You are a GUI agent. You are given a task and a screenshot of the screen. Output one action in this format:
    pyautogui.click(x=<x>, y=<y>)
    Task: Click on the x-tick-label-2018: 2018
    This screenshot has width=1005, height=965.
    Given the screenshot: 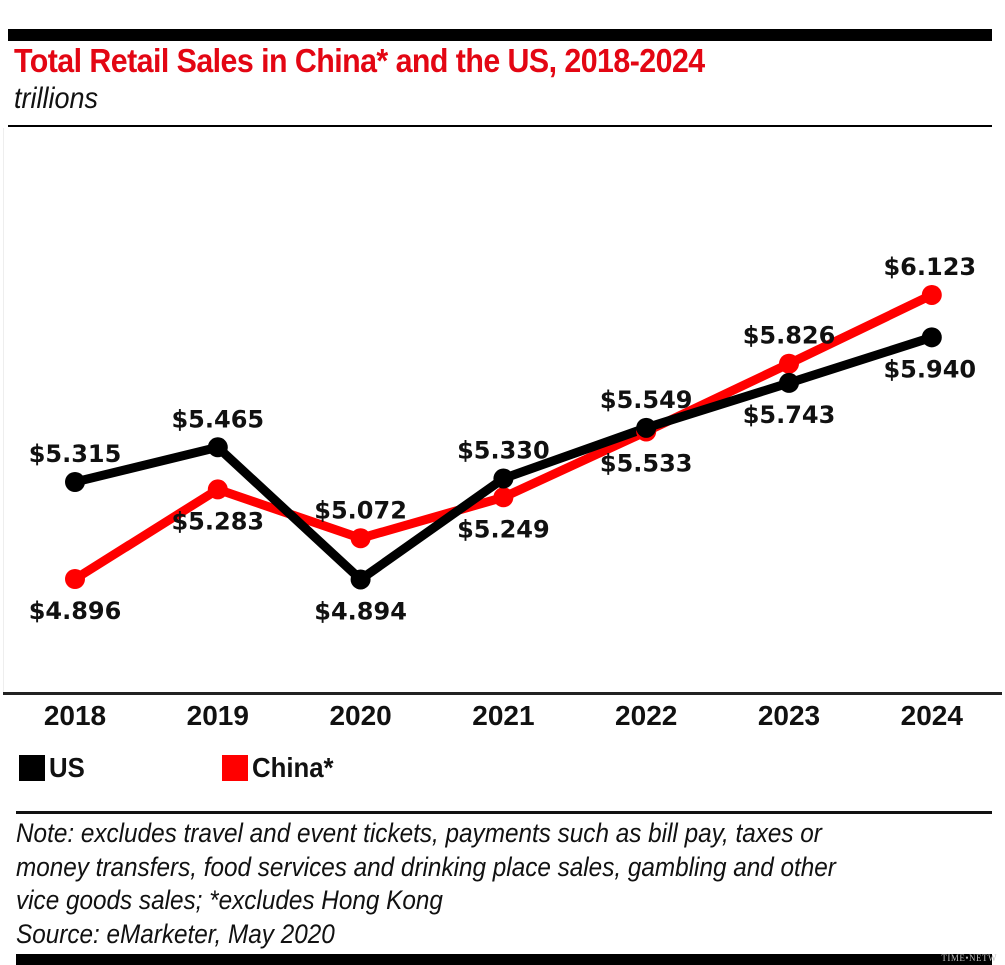 What is the action you would take?
    pyautogui.click(x=75, y=715)
    